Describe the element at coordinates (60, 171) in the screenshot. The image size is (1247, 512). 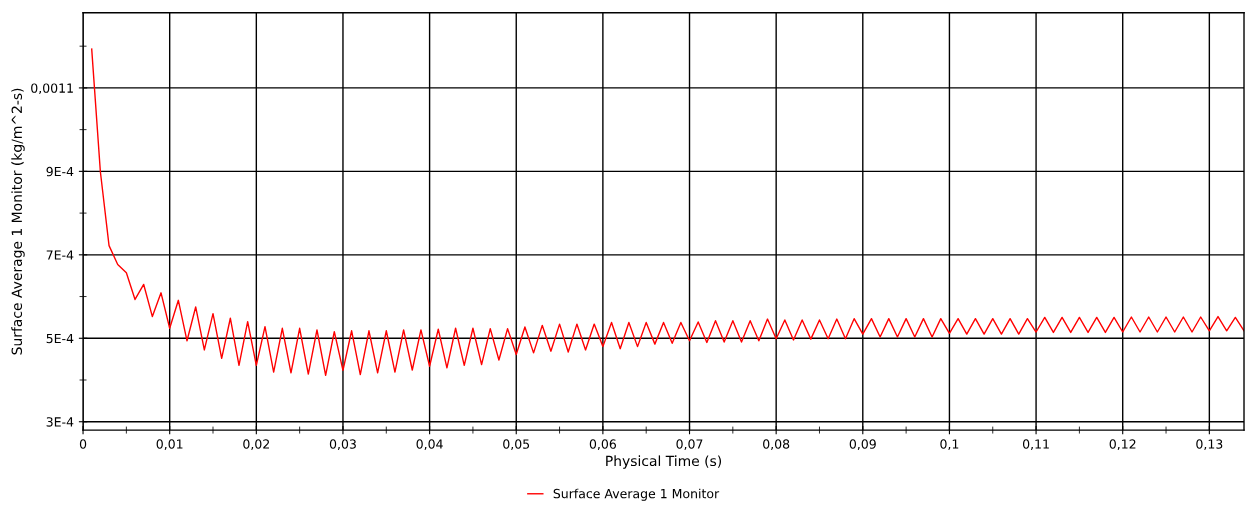
I see `y-tick-label: 9E-4` at that location.